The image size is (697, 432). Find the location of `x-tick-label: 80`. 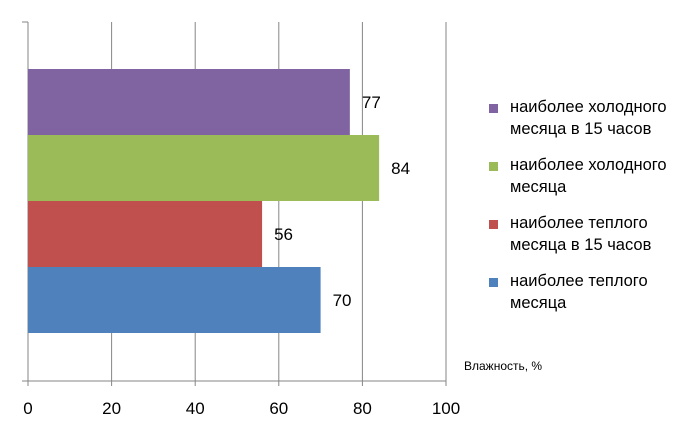

x-tick-label: 80 is located at coordinates (362, 408).